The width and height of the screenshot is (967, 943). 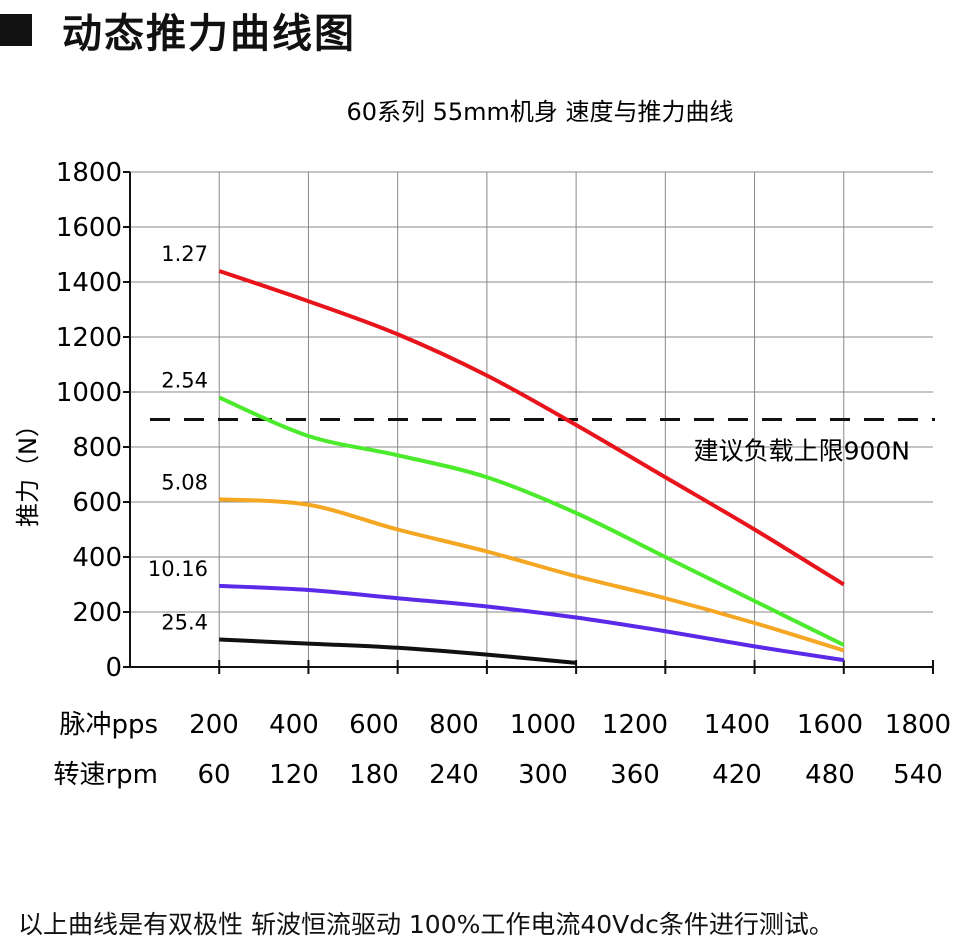 I want to click on x-tick-label: 60, so click(x=213, y=775).